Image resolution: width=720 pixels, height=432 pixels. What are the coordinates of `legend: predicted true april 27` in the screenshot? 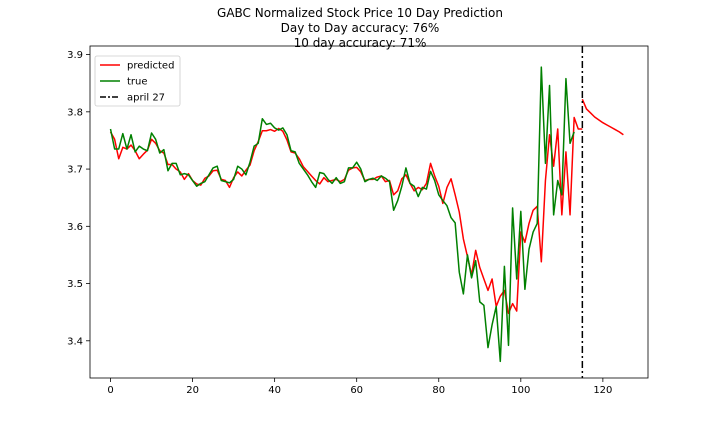 It's located at (137, 81).